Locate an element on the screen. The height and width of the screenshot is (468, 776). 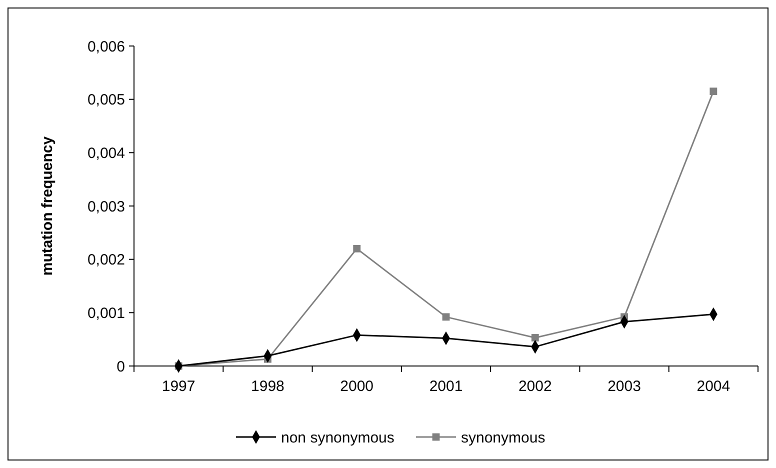
y-tick-label: 0,001 is located at coordinates (106, 313).